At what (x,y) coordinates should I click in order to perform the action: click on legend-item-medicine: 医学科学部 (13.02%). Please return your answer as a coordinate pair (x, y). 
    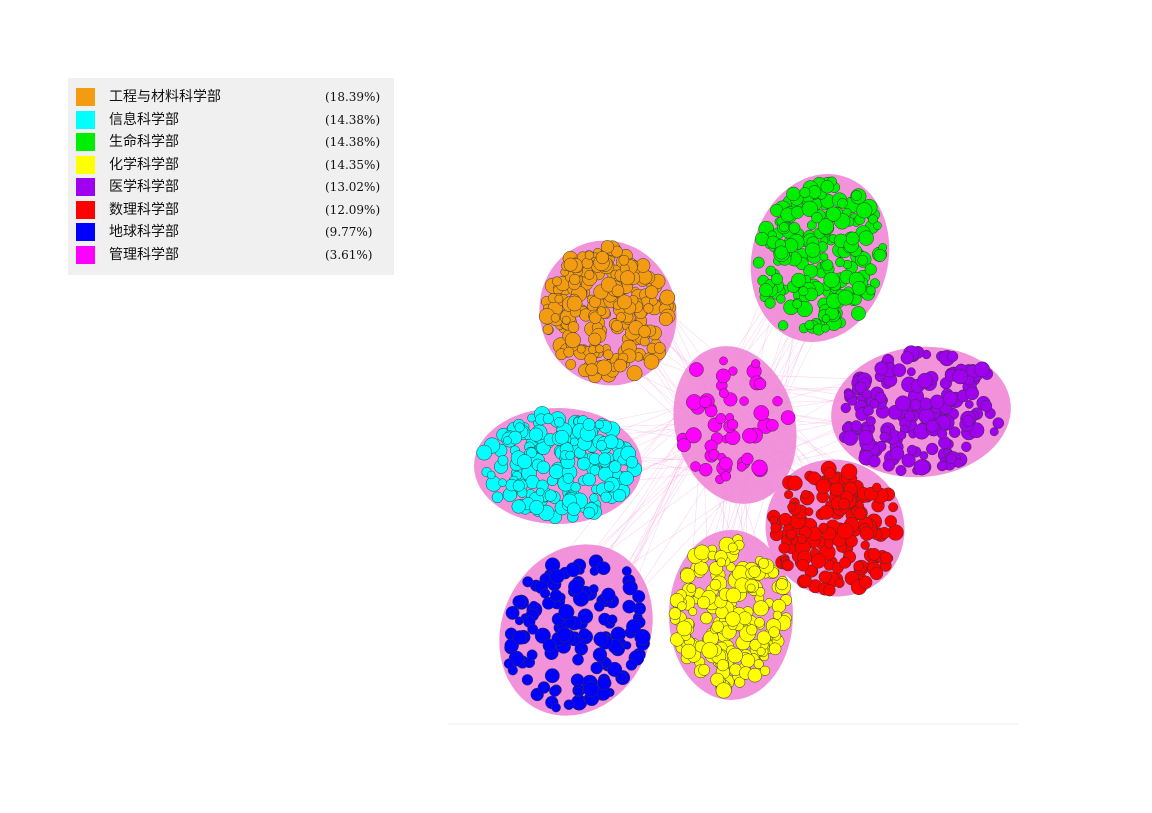
    Looking at the image, I should click on (231, 187).